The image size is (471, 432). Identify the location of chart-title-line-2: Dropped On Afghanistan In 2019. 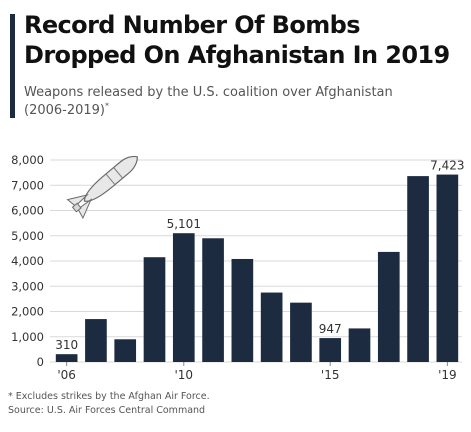
(237, 55).